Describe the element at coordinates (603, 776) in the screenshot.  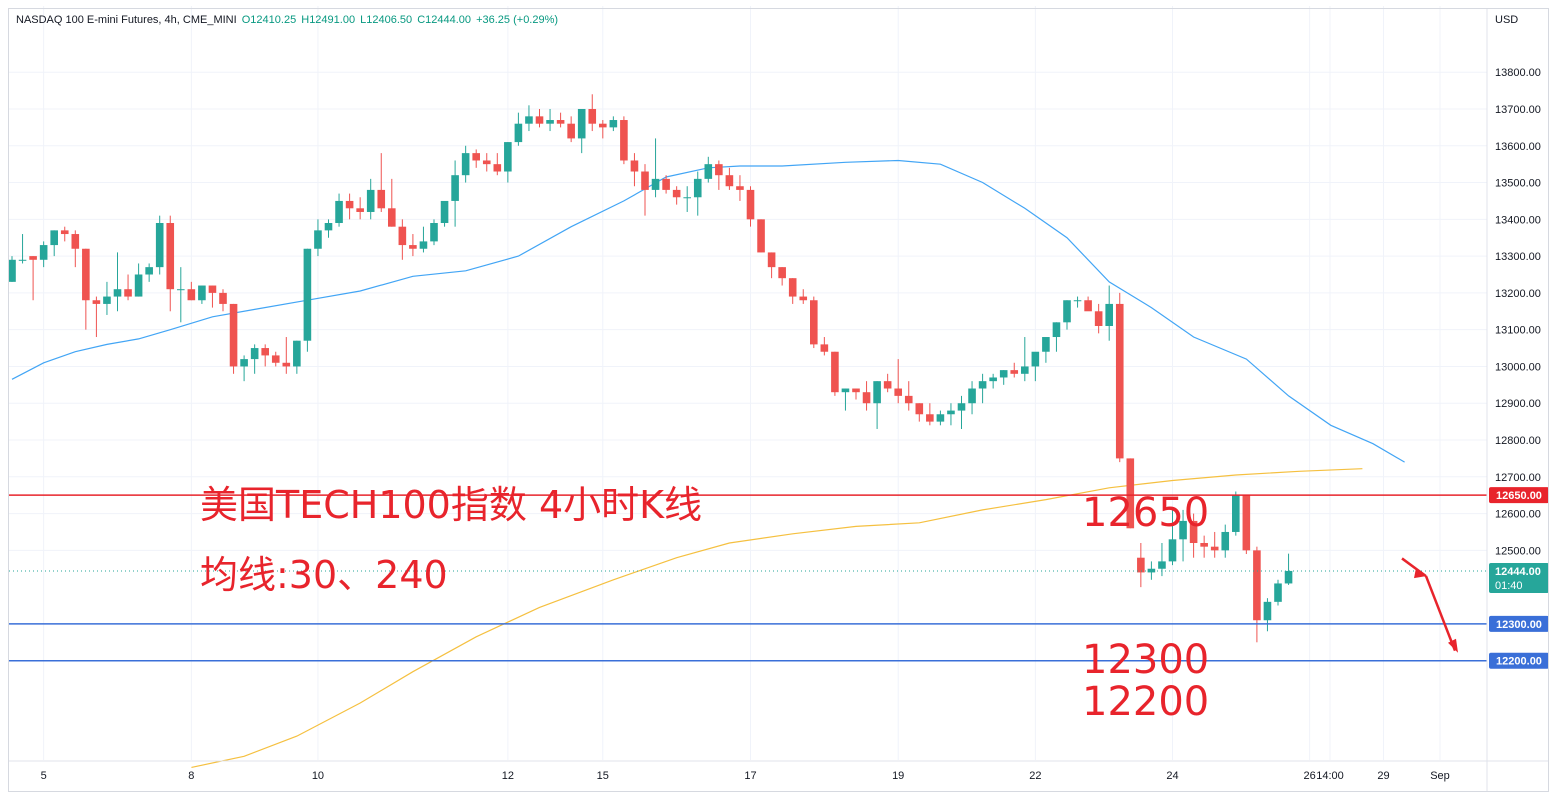
I see `time-tick-label: 15` at that location.